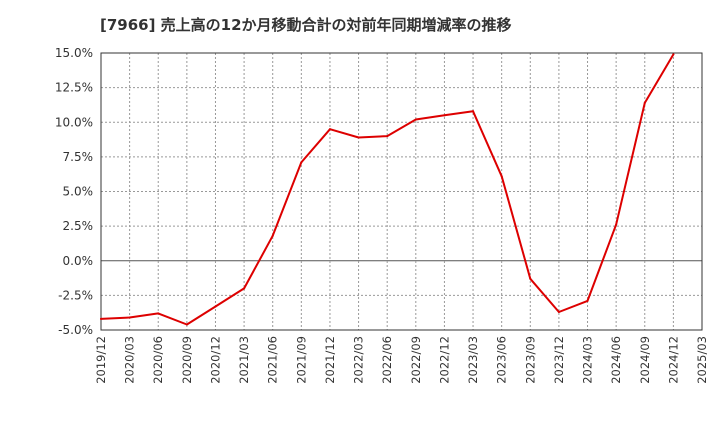 The height and width of the screenshot is (440, 720). What do you see at coordinates (559, 360) in the screenshot?
I see `x-tick-label: 2023/12` at bounding box center [559, 360].